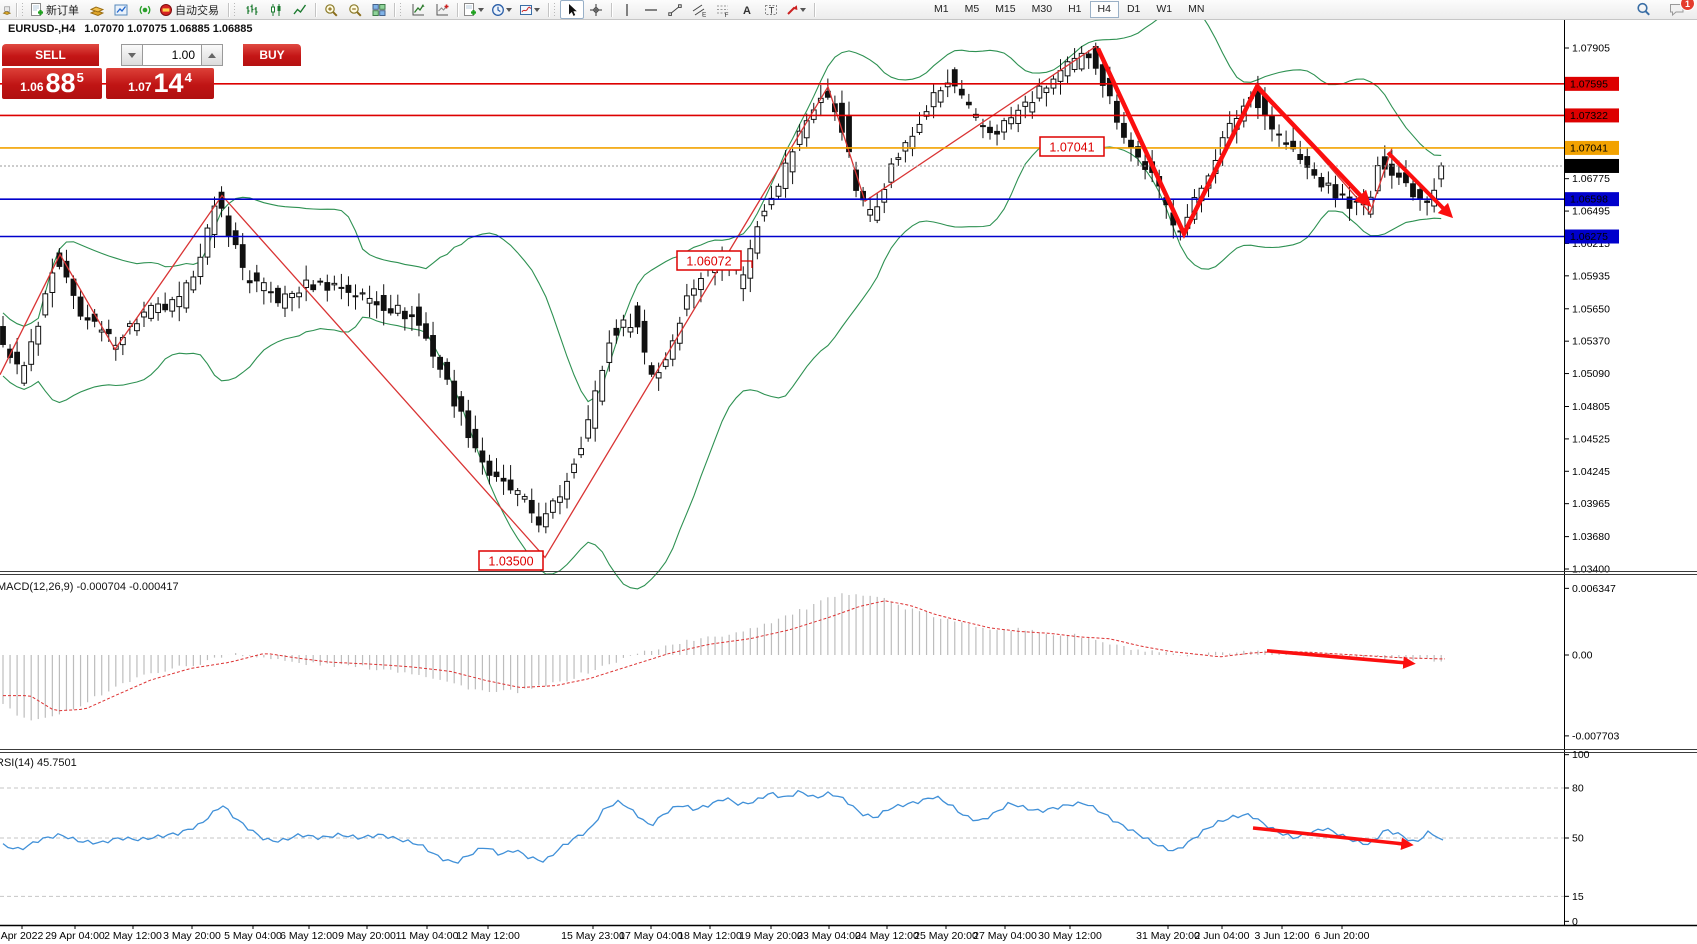 This screenshot has height=944, width=1697. What do you see at coordinates (627, 9) in the screenshot?
I see `vertical-line-button` at bounding box center [627, 9].